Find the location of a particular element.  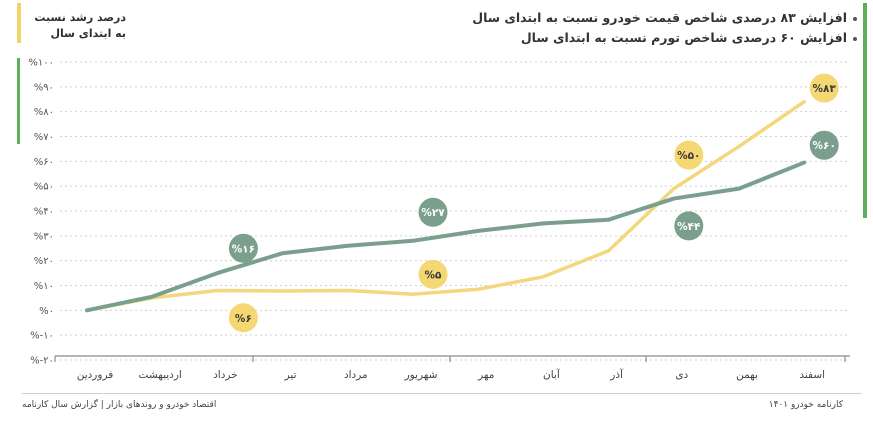

y-tick-label: %۰ is located at coordinates (46, 311).